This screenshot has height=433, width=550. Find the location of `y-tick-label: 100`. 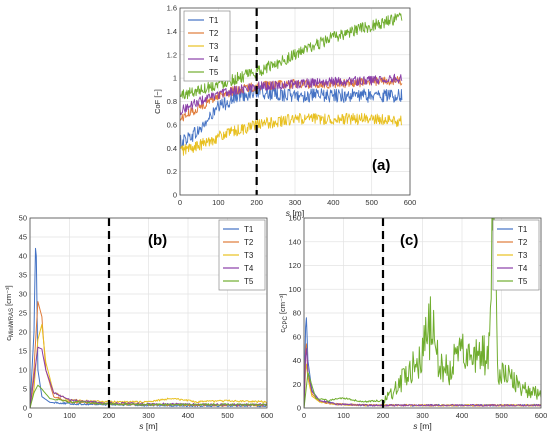

y-tick-label: 100 is located at coordinates (294, 289).